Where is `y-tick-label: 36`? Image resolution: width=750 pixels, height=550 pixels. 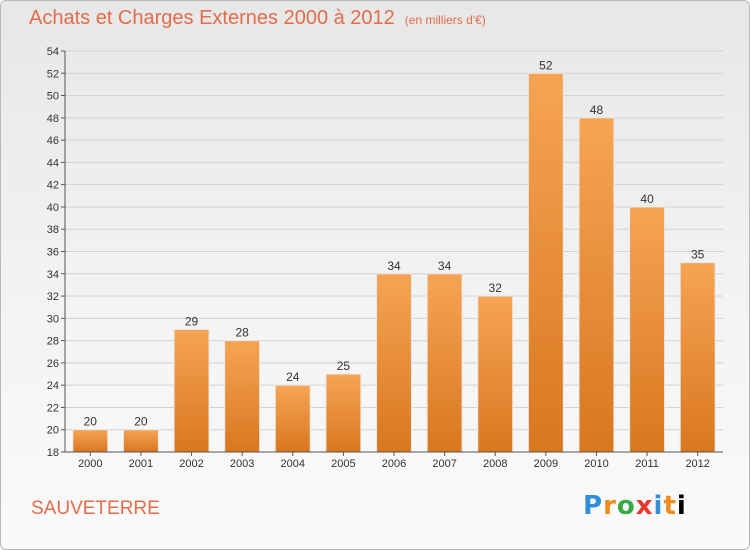 y-tick-label: 36 is located at coordinates (53, 253).